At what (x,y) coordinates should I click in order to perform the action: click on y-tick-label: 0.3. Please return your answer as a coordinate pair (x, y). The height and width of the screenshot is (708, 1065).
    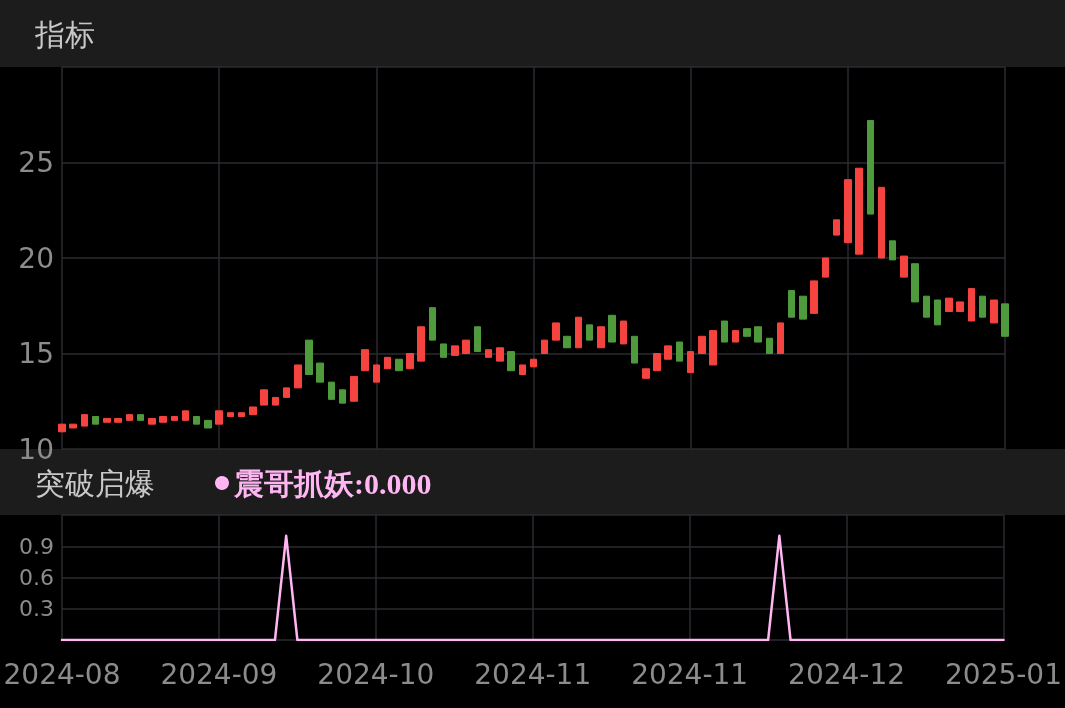
    Looking at the image, I should click on (36, 609).